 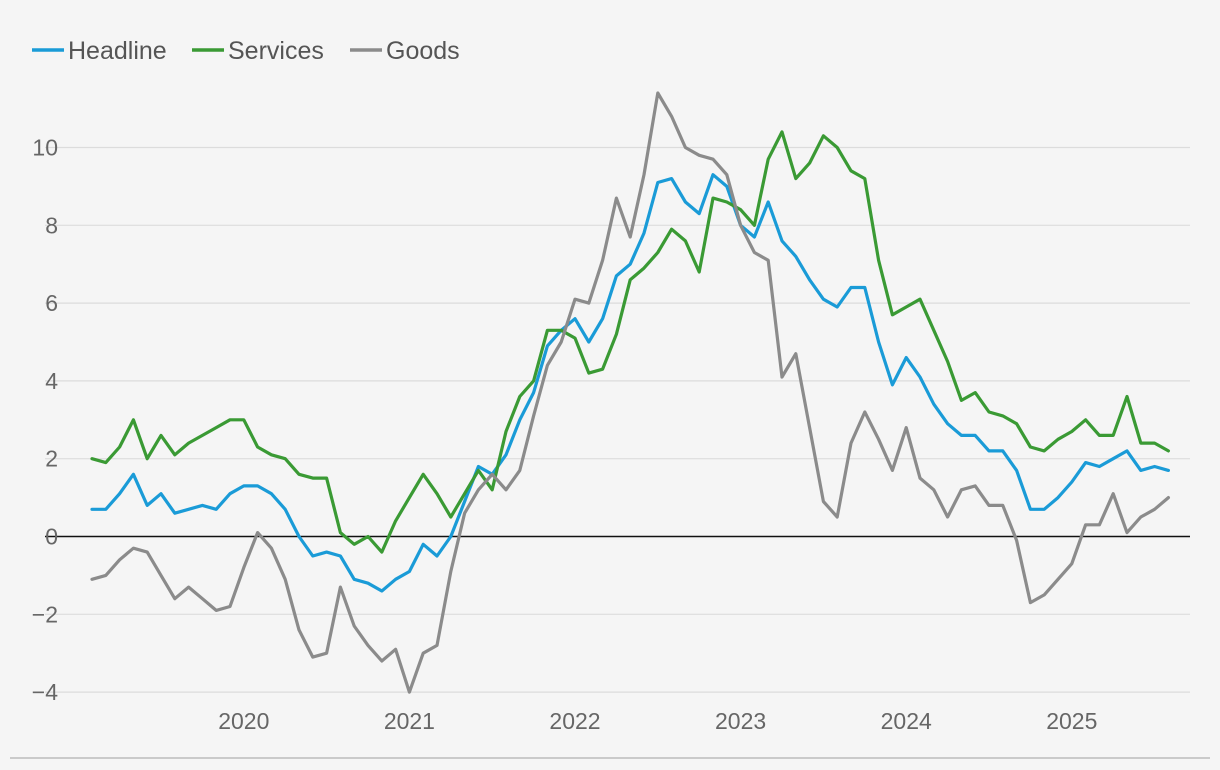 I want to click on y-tick-label: 6, so click(x=51, y=303).